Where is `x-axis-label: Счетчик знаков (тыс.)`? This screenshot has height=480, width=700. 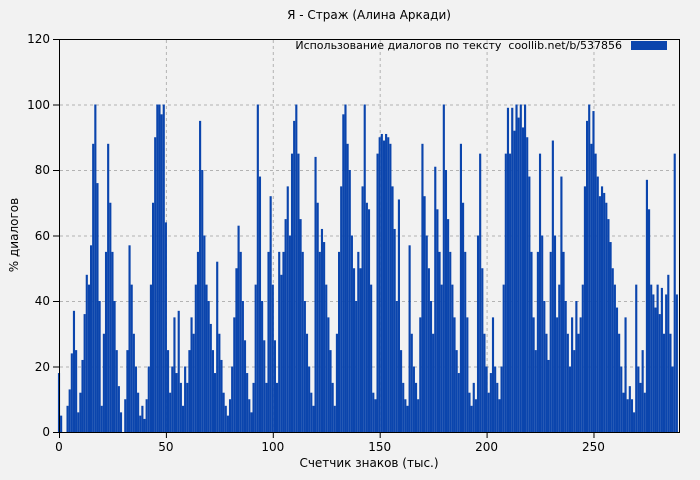
x-axis-label: Счетчик знаков (тыс.) is located at coordinates (369, 463).